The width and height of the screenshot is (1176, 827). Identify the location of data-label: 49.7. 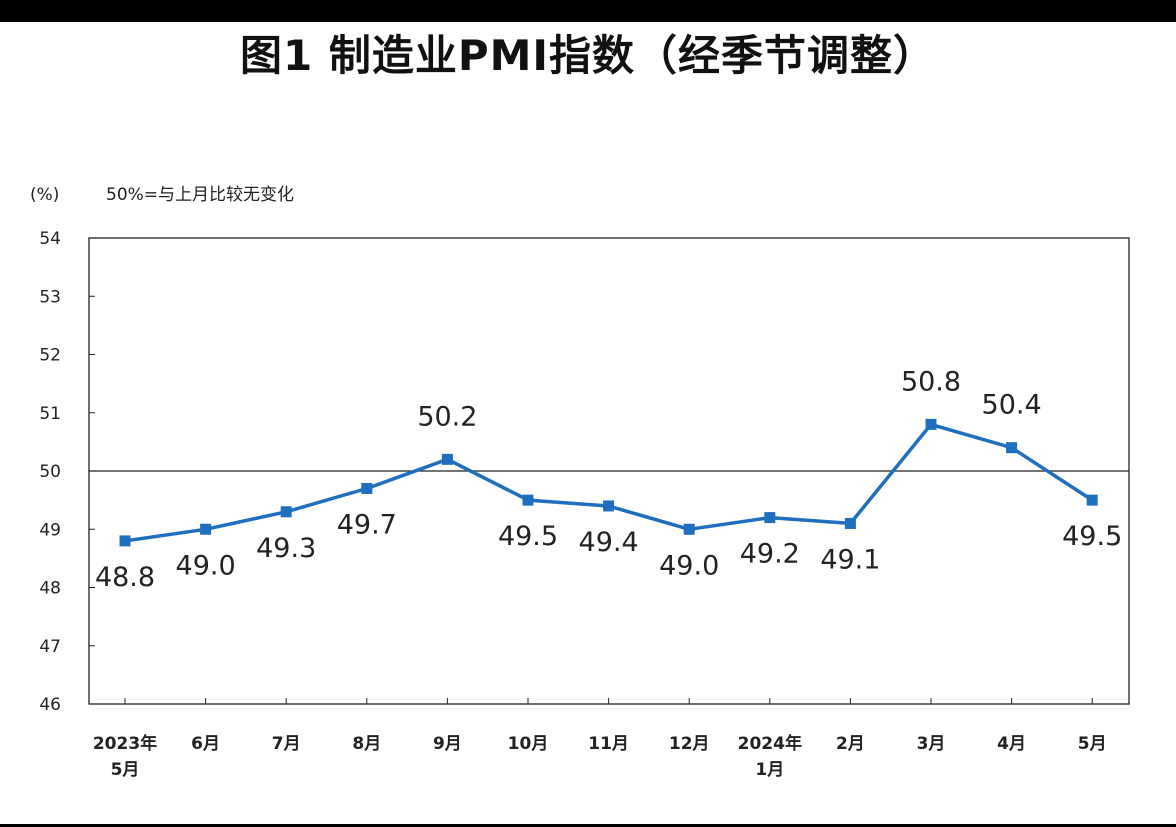
(367, 524).